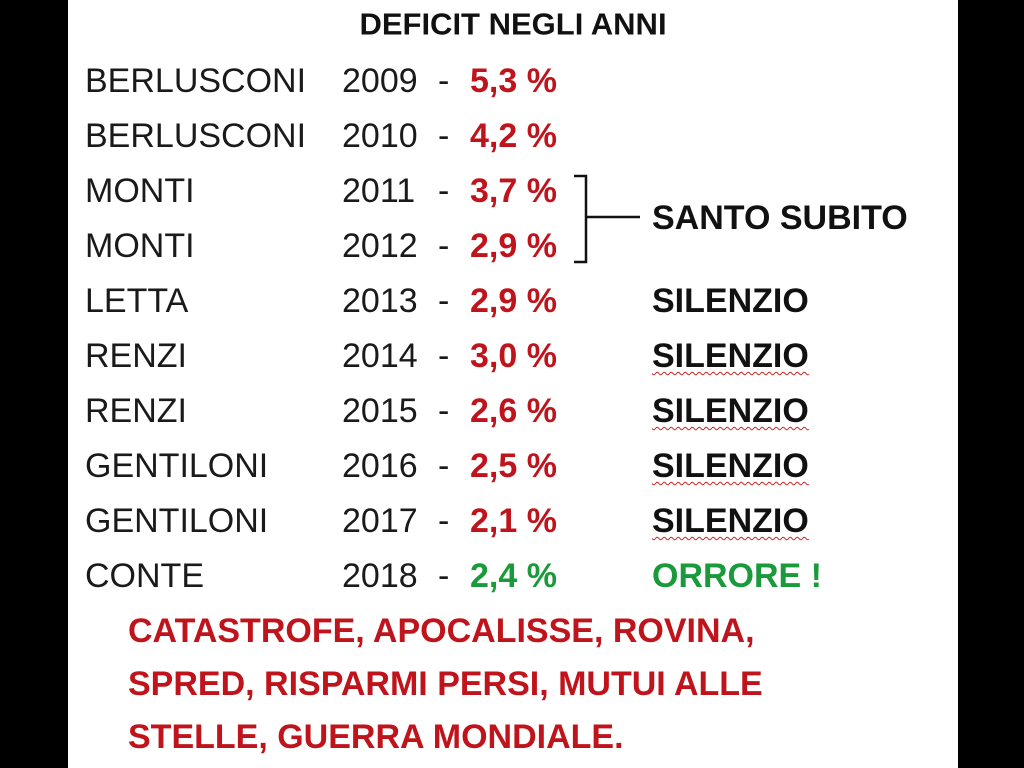  Describe the element at coordinates (380, 356) in the screenshot. I see `row-year: 2014` at that location.